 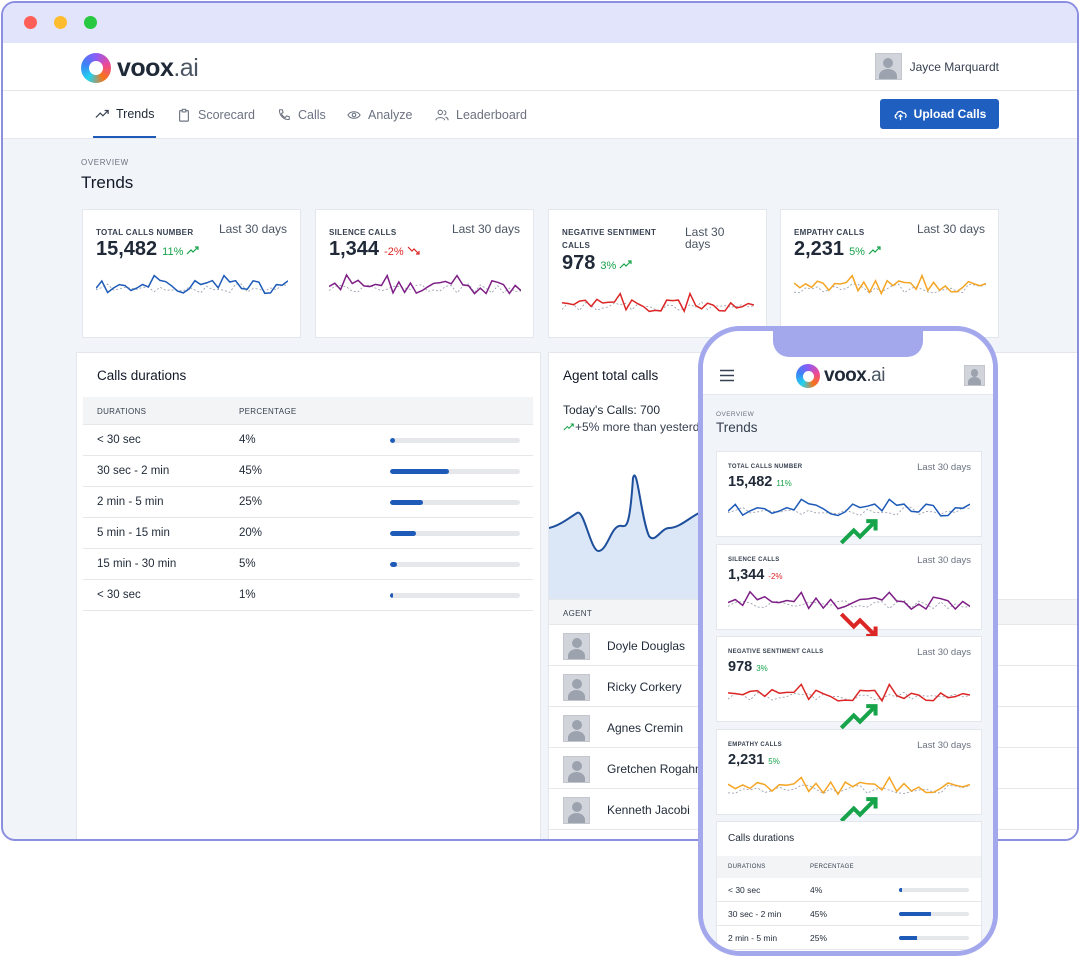 I want to click on tab-label: Leaderboard, so click(x=491, y=114).